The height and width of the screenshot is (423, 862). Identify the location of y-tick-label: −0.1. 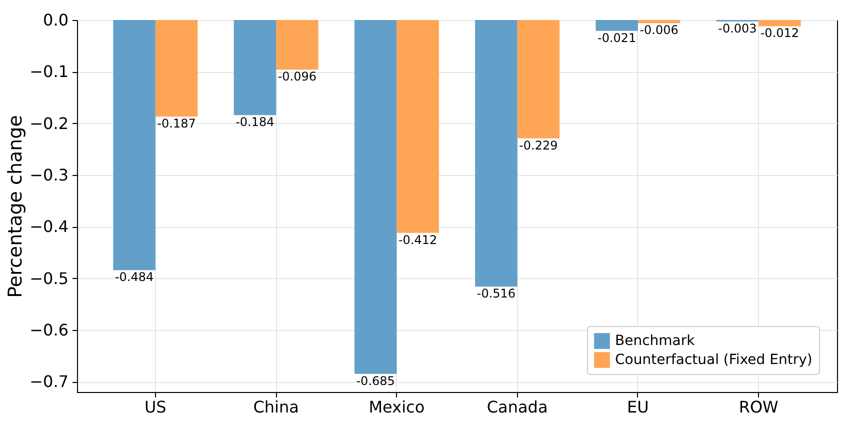
(49, 72).